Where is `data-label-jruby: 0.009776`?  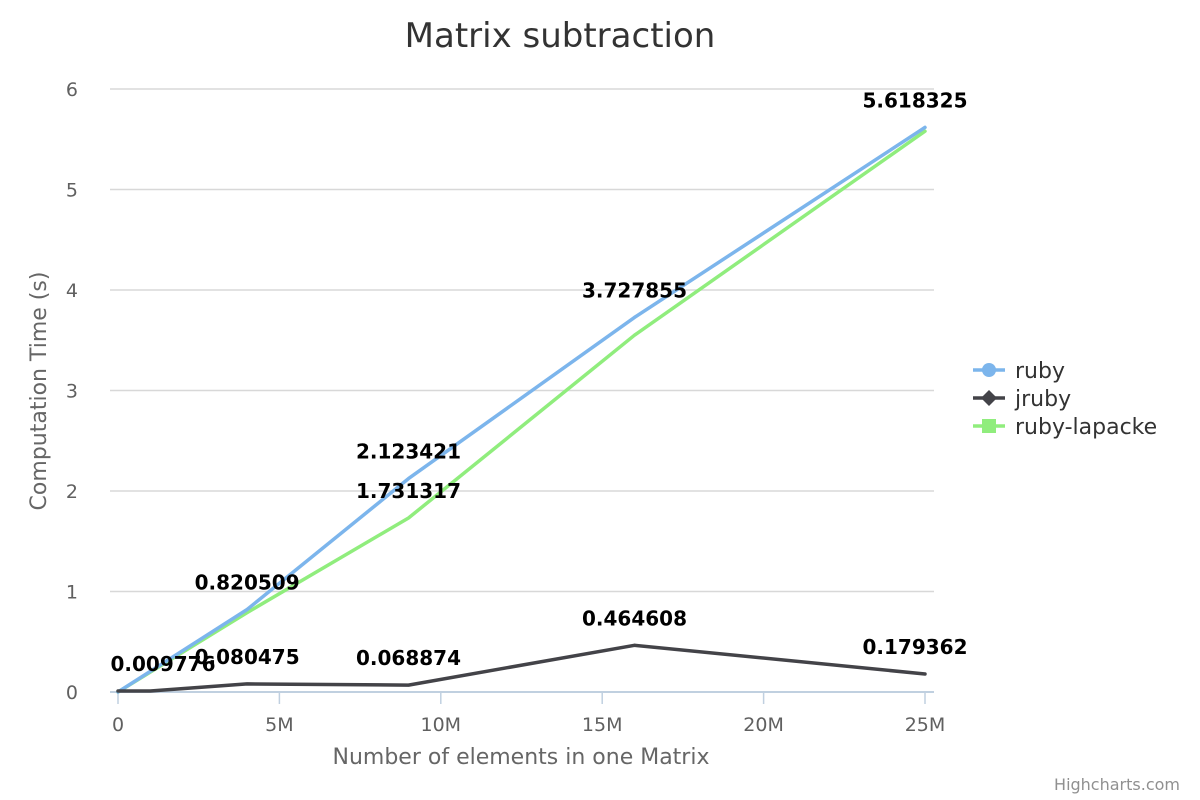 data-label-jruby: 0.009776 is located at coordinates (162, 664).